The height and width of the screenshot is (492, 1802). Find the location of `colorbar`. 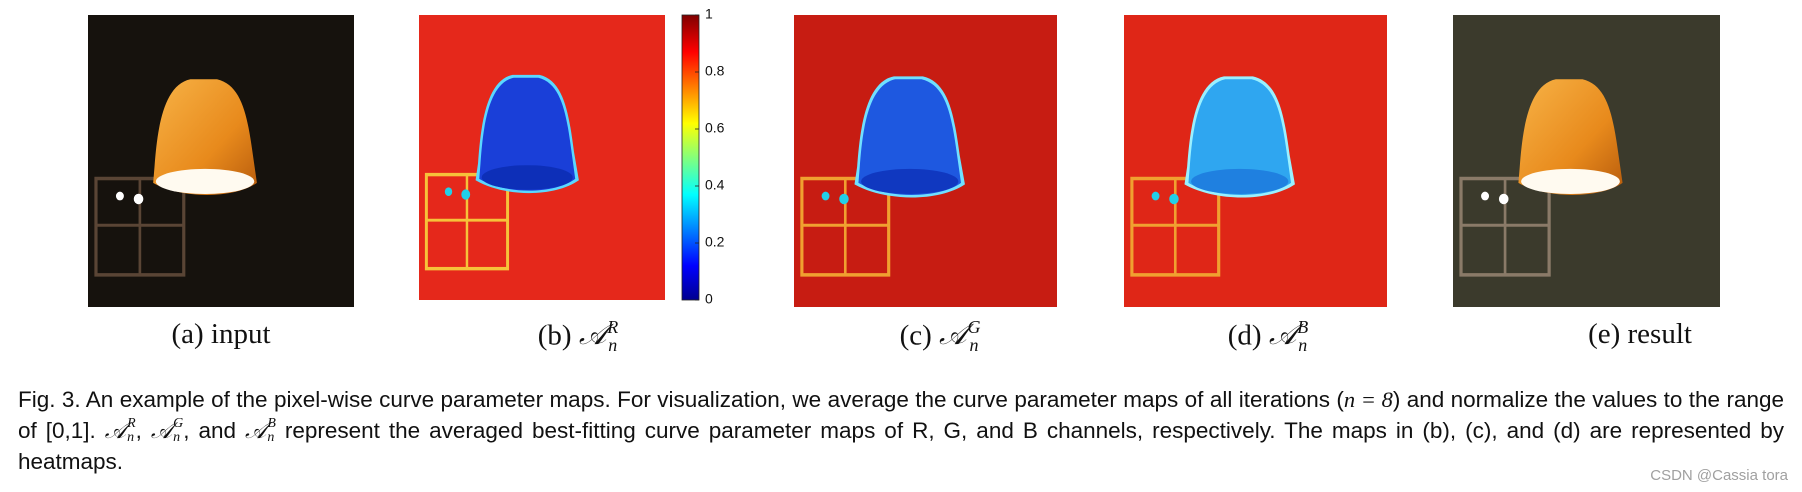

colorbar is located at coordinates (690, 157).